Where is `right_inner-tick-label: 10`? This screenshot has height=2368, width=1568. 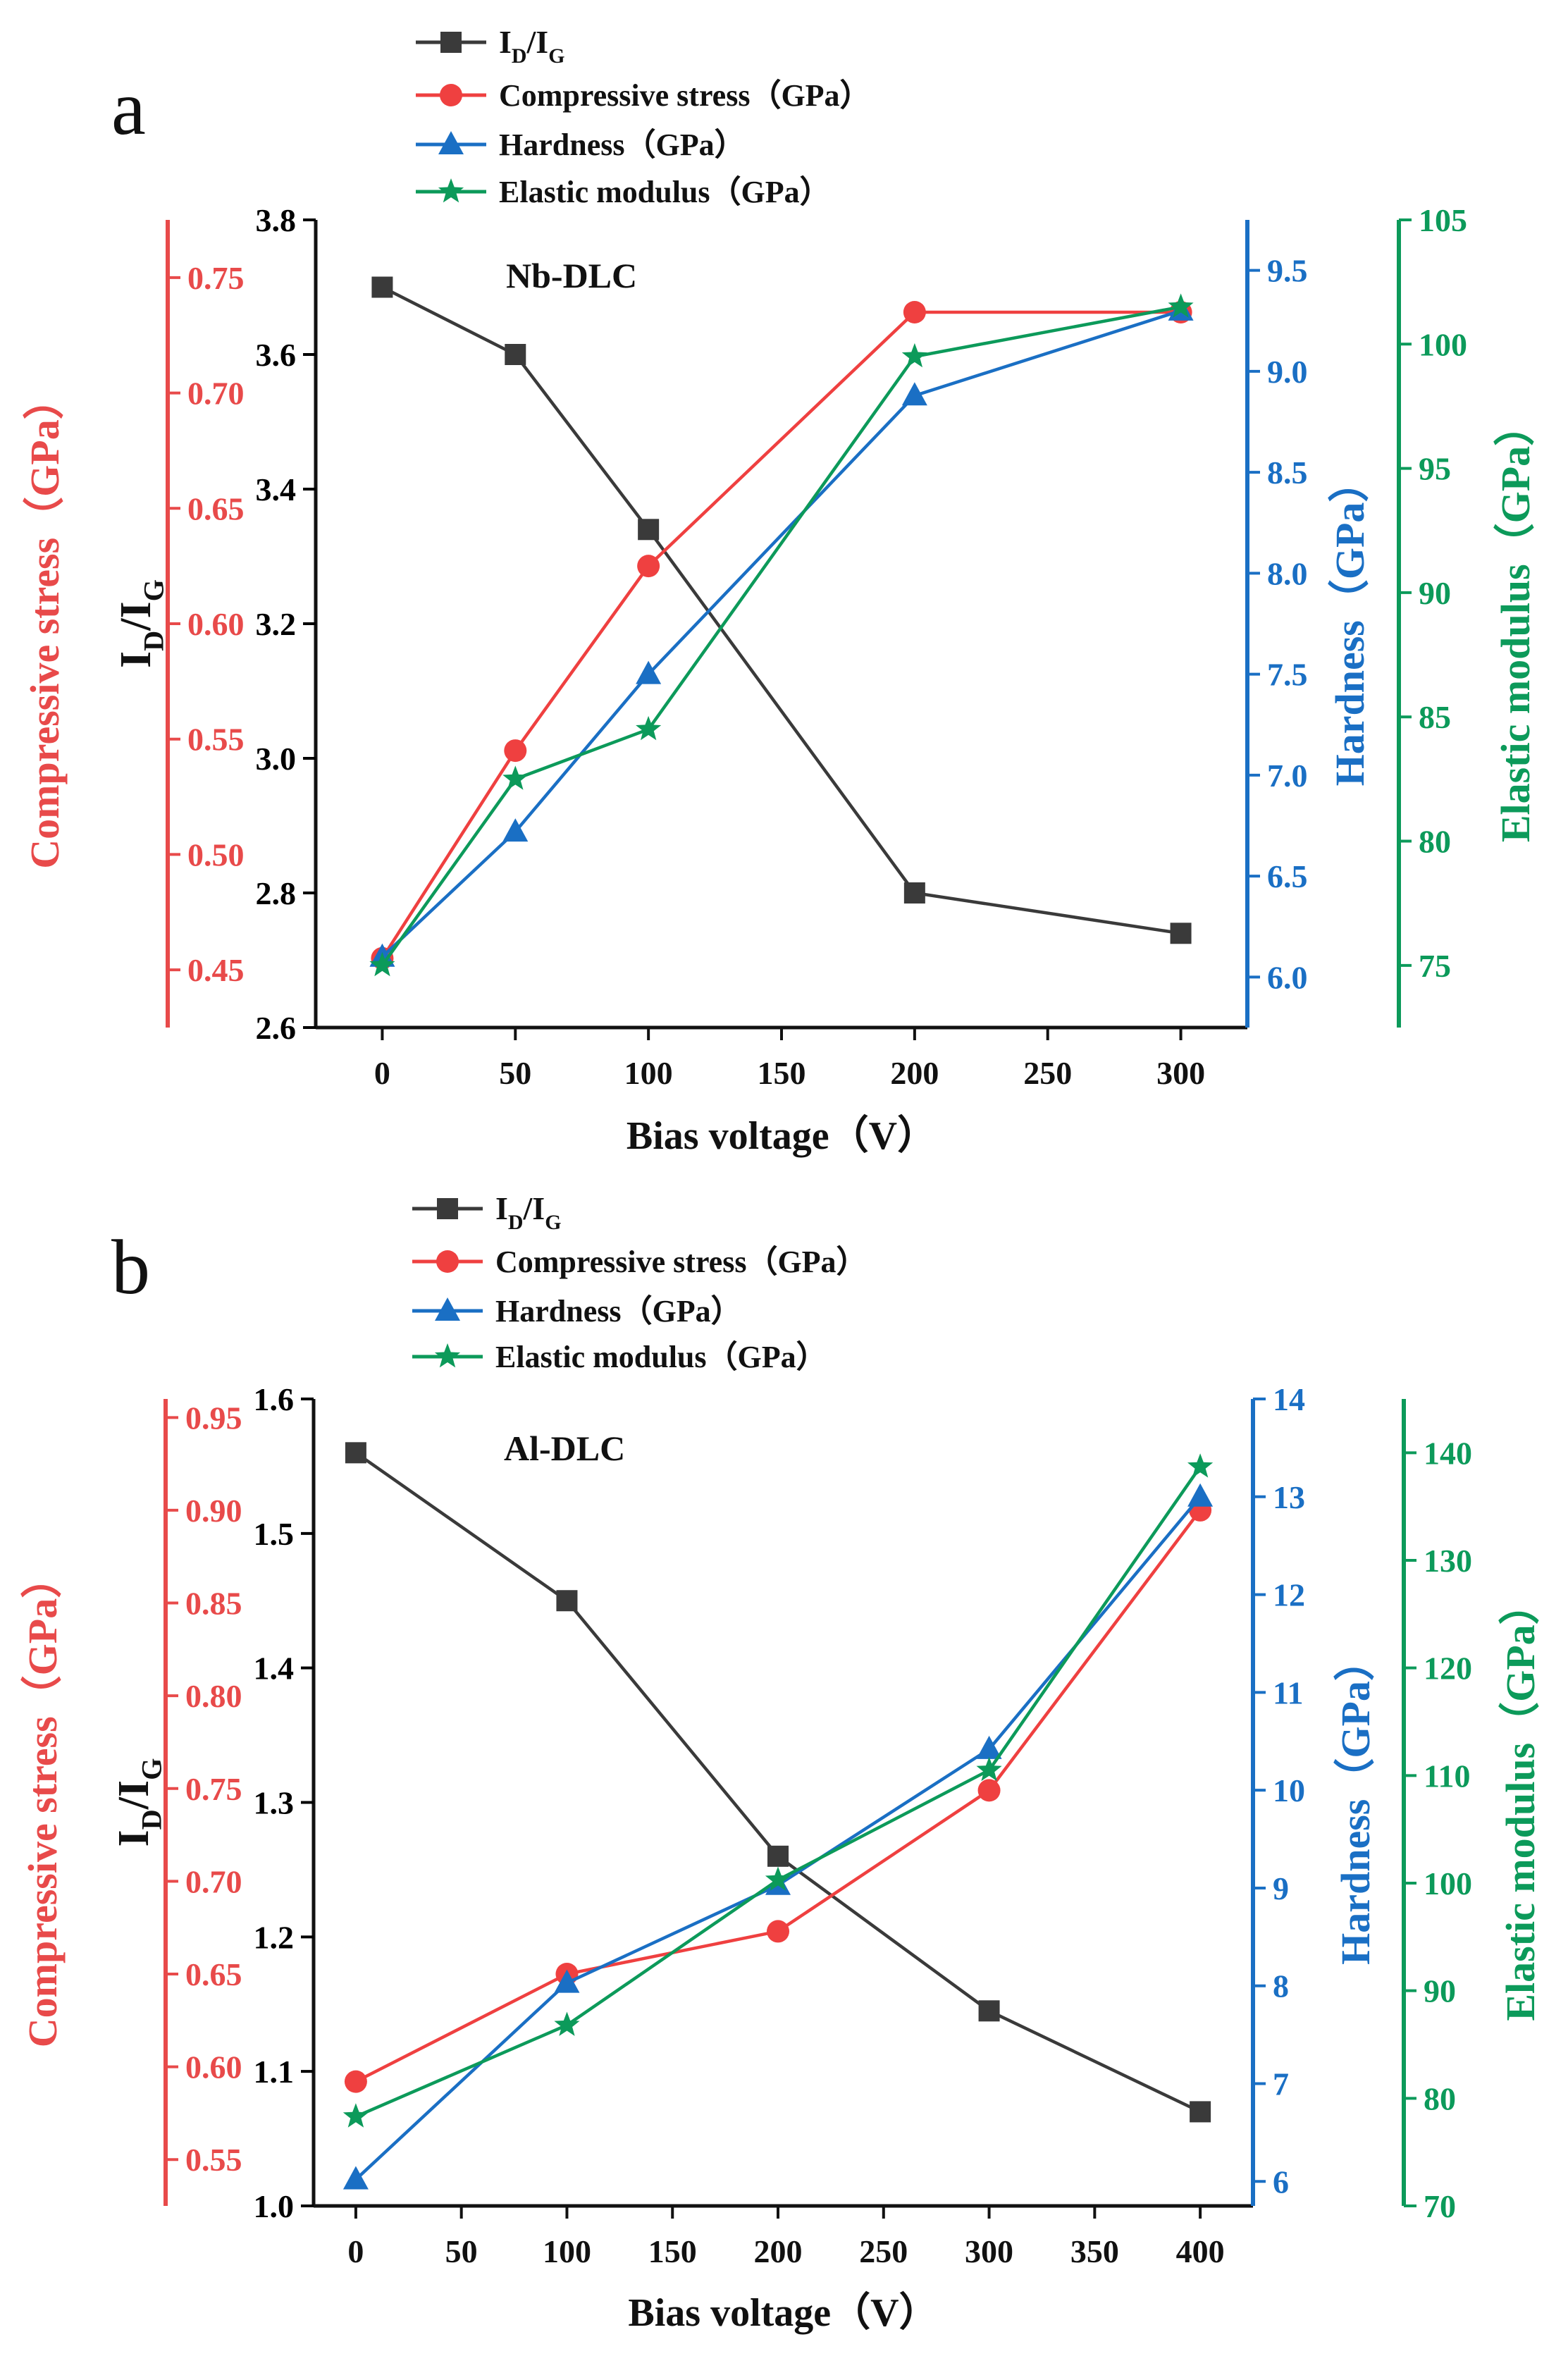 right_inner-tick-label: 10 is located at coordinates (1289, 1790).